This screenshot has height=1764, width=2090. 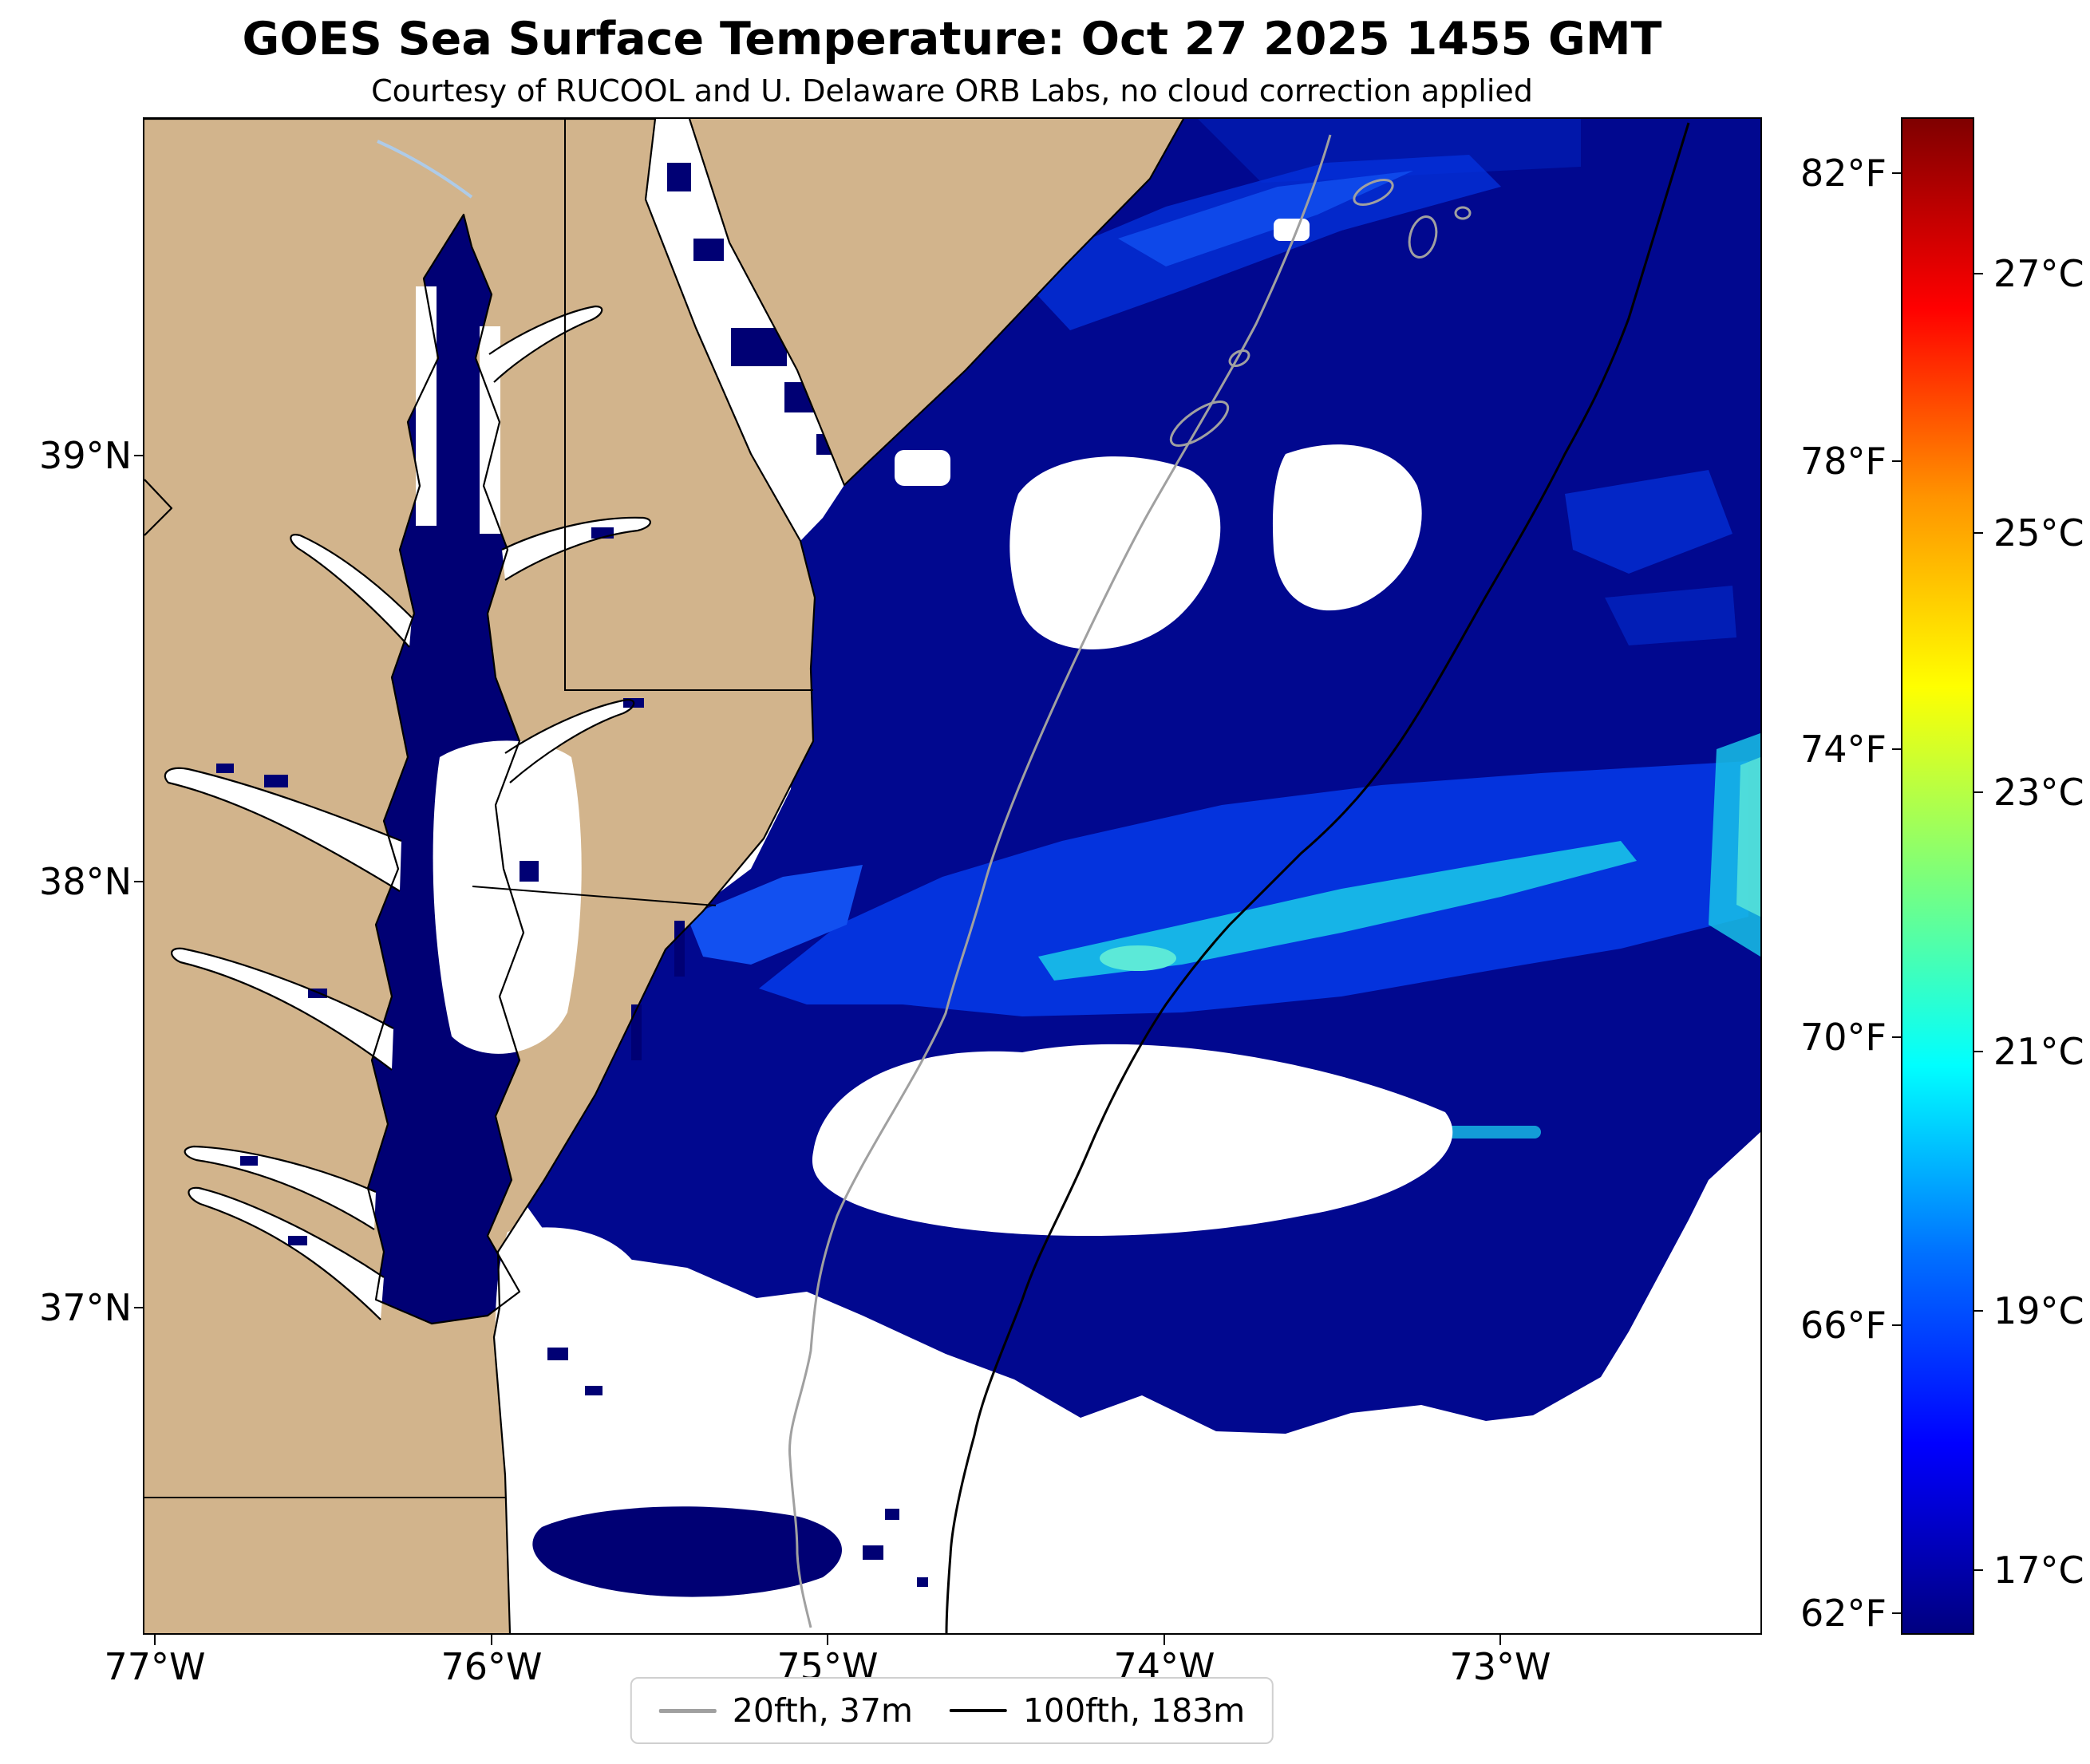 What do you see at coordinates (425, 169) in the screenshot?
I see `susquehanna-river-line` at bounding box center [425, 169].